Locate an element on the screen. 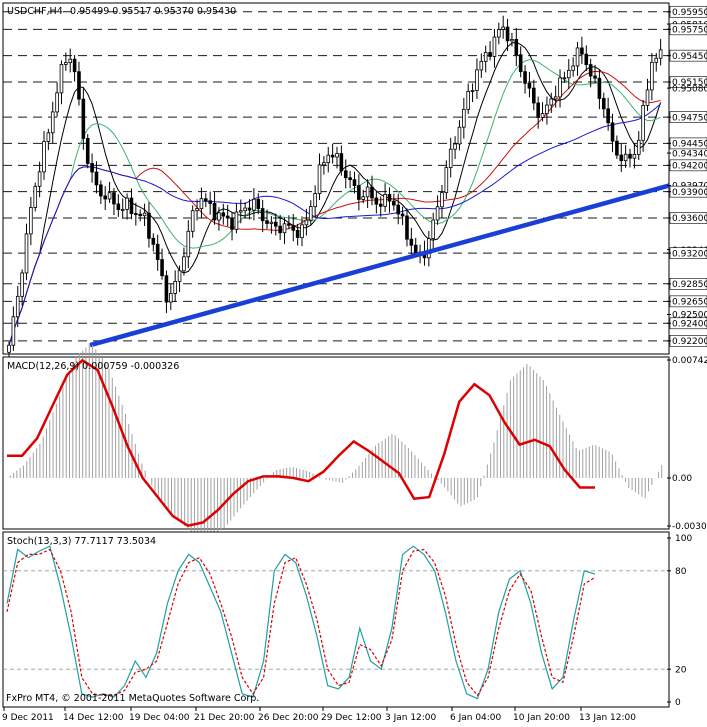  stochastic-tick-label: 0 is located at coordinates (678, 703).